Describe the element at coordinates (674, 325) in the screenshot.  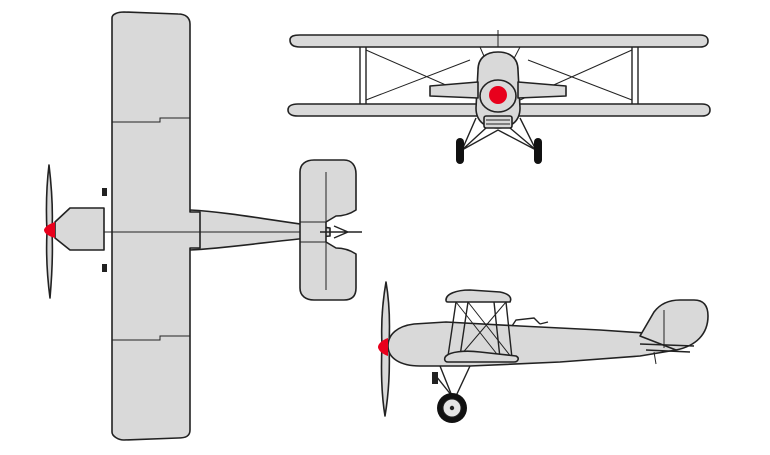
I see `side-tail-fin-icon` at that location.